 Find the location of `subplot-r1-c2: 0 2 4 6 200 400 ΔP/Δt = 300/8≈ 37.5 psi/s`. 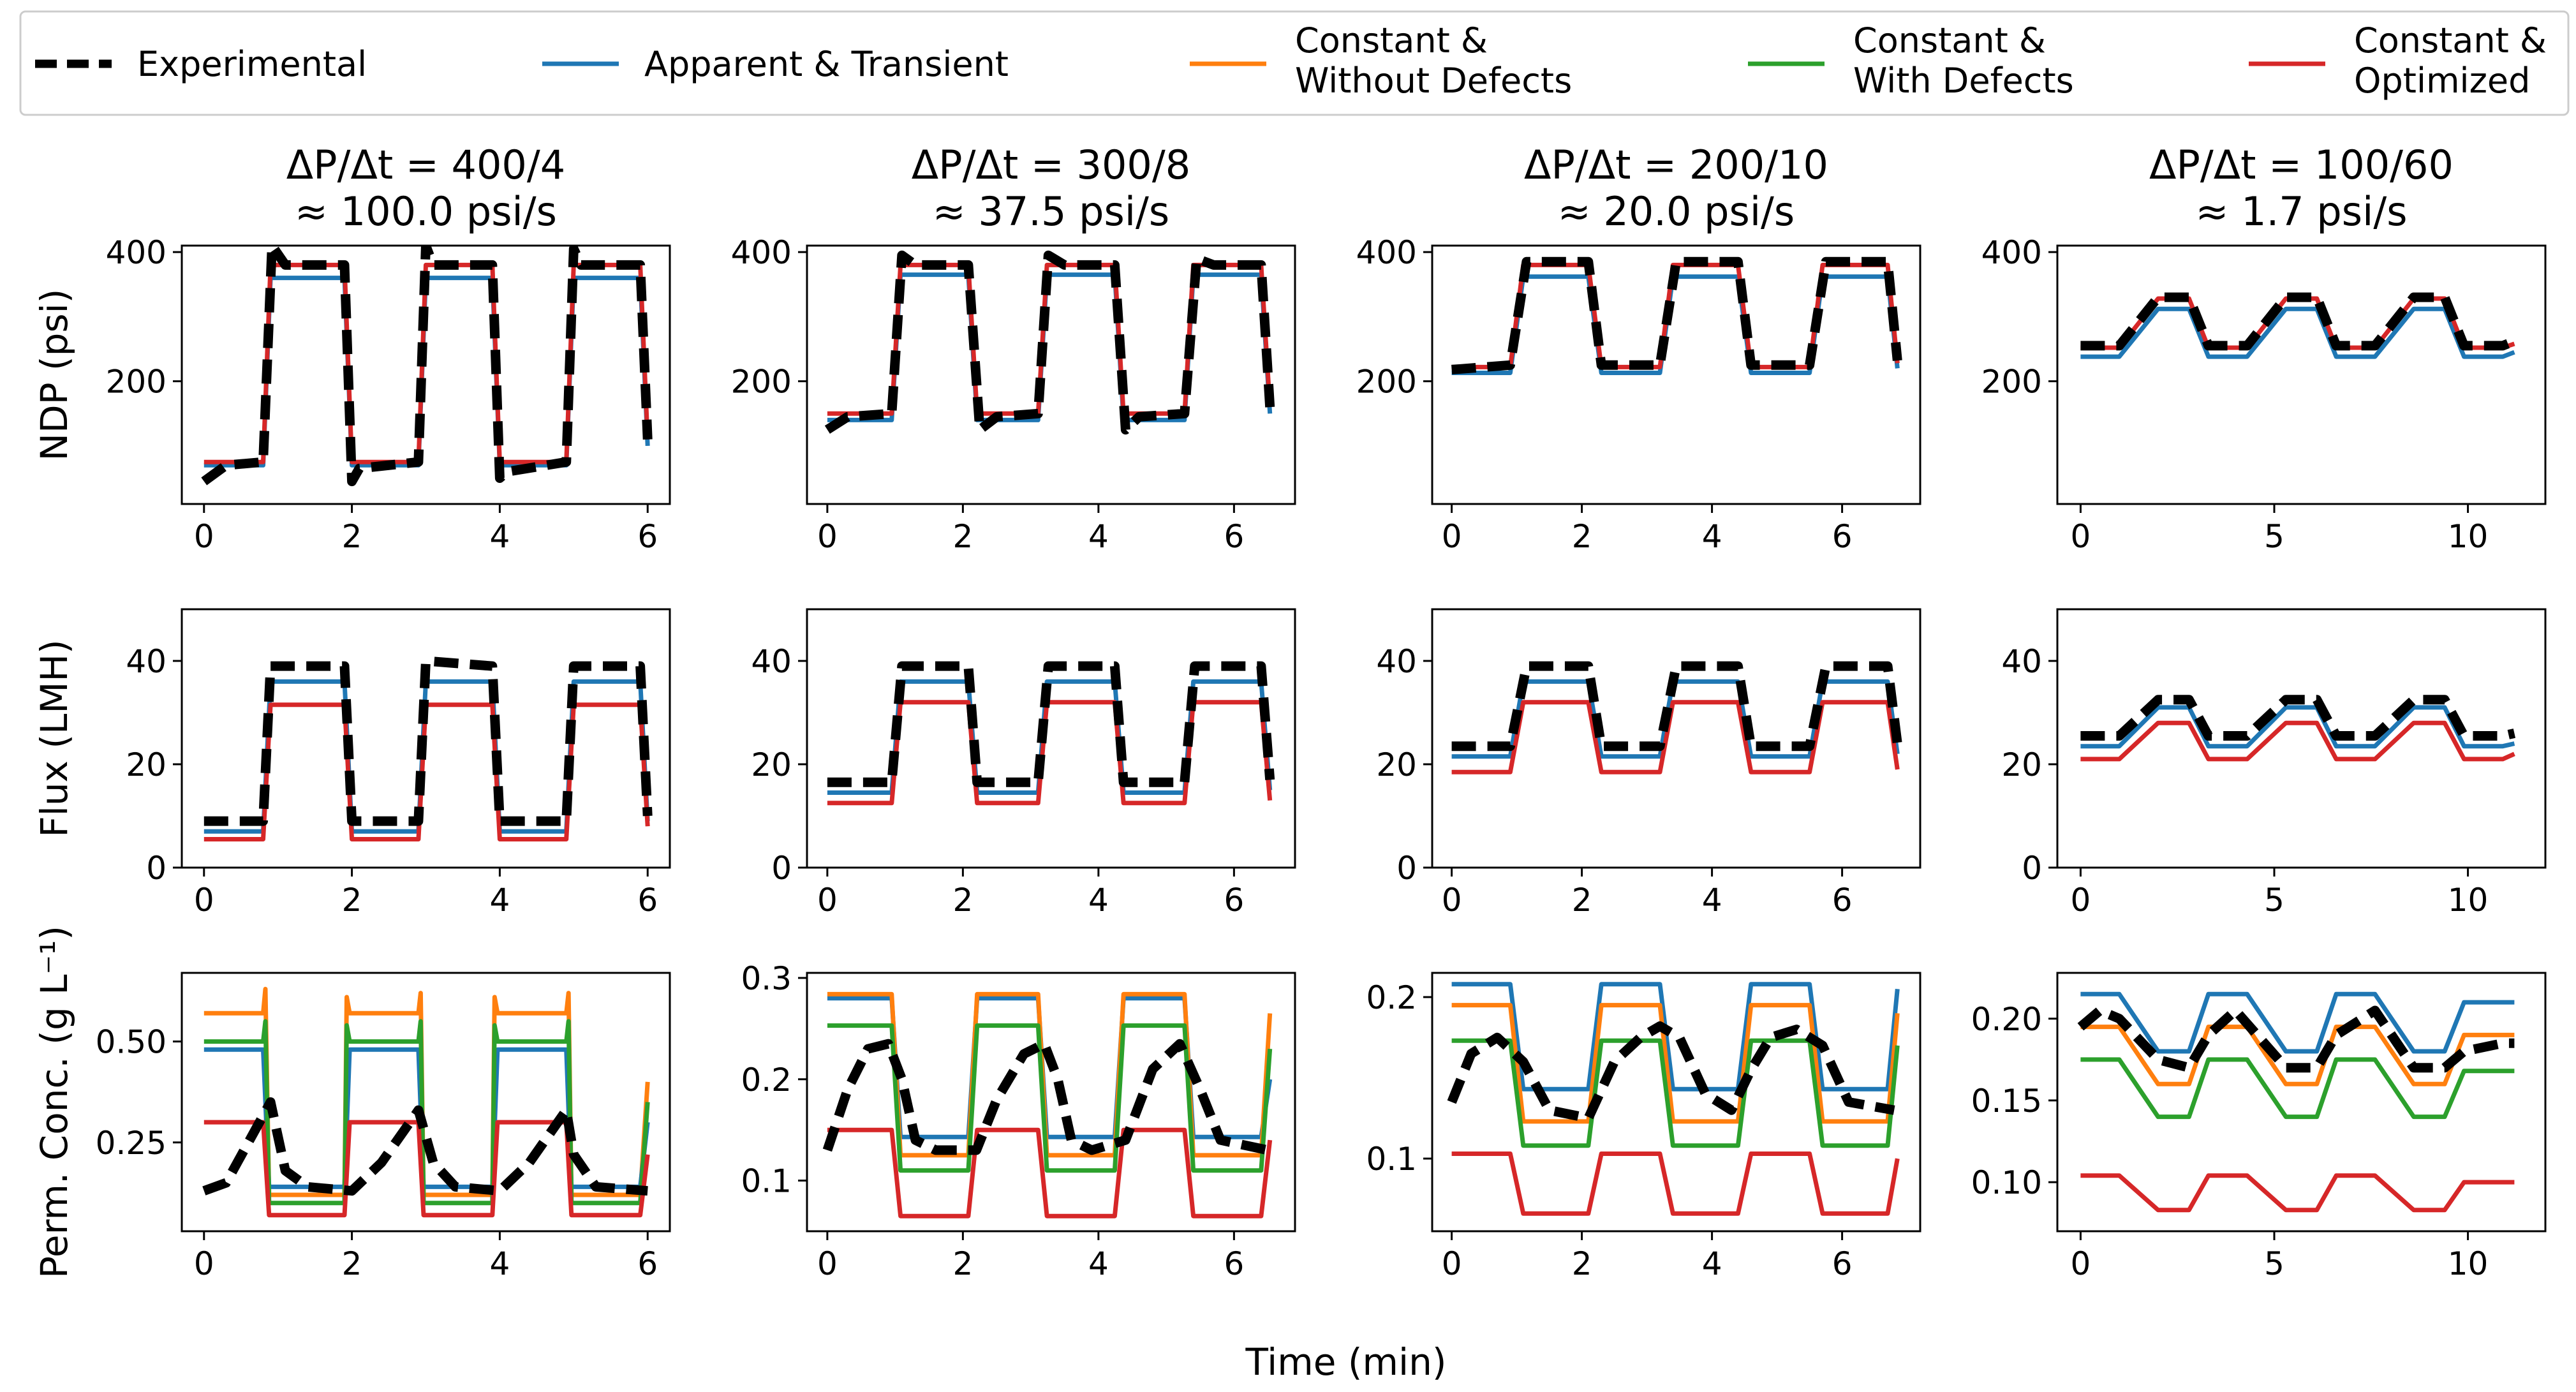

subplot-r1-c2: 0 2 4 6 200 400 ΔP/Δt = 300/8≈ 37.5 psi/s is located at coordinates (1013, 348).